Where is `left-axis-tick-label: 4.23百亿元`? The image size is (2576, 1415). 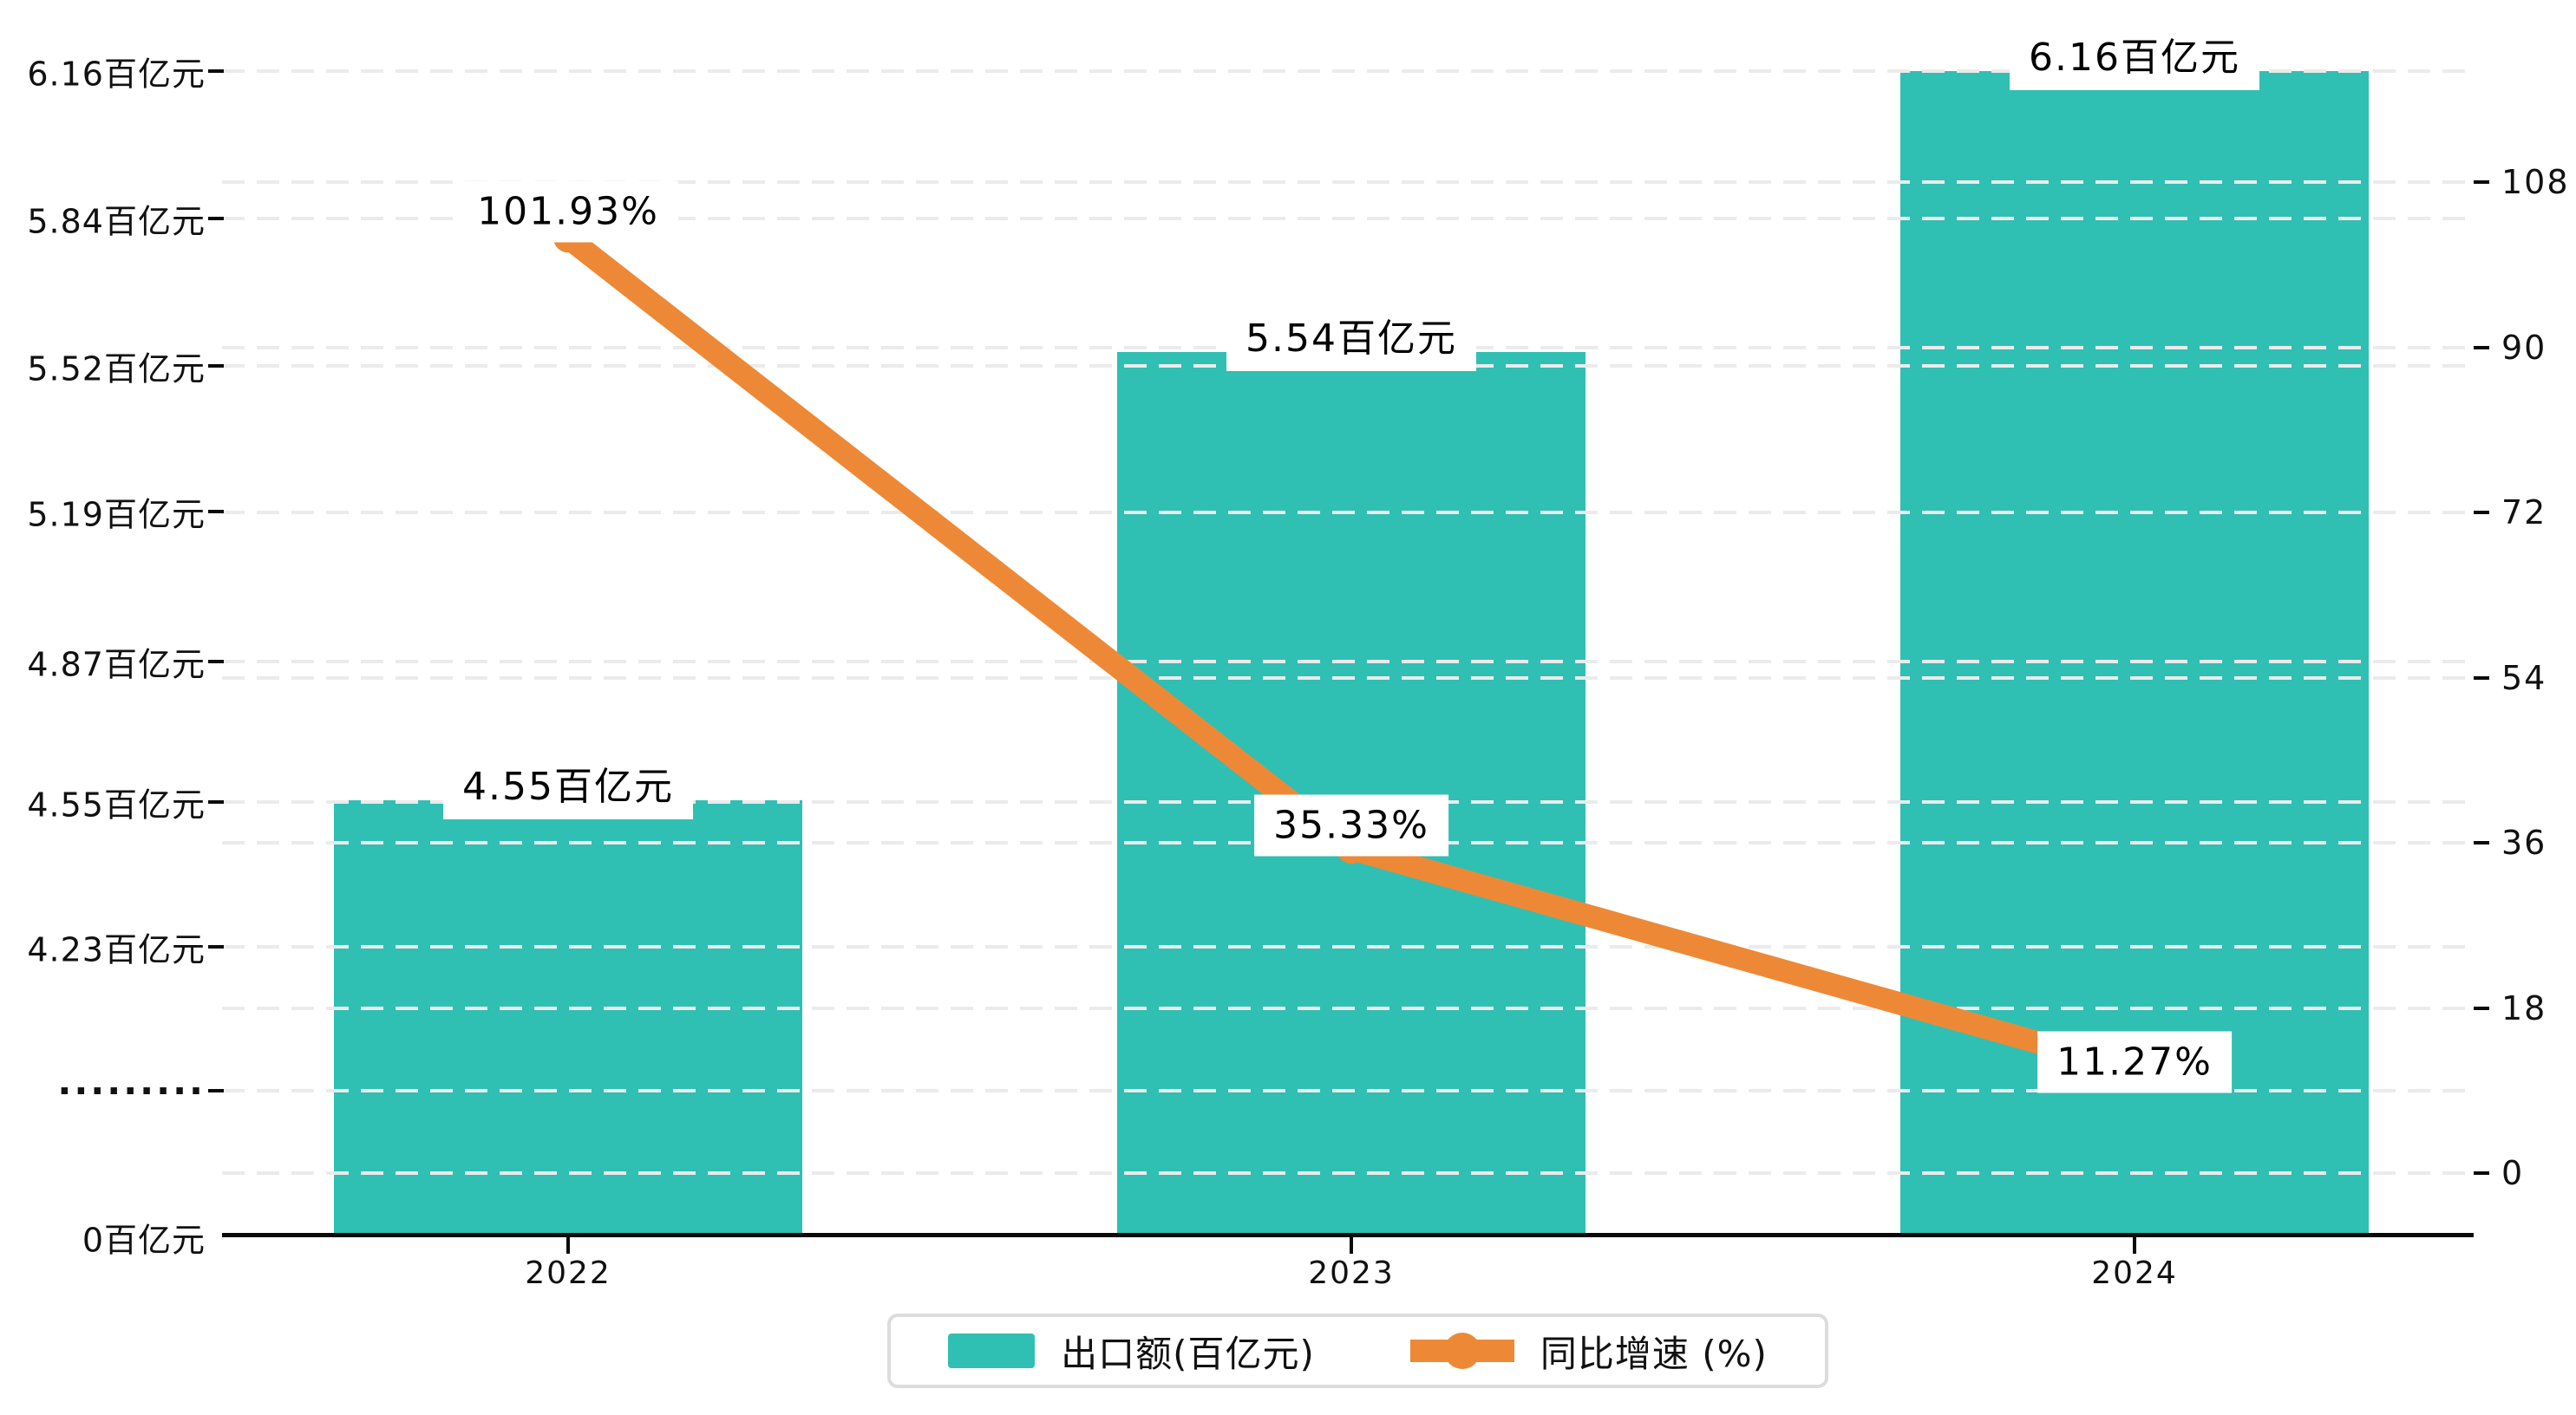
left-axis-tick-label: 4.23百亿元 is located at coordinates (116, 949).